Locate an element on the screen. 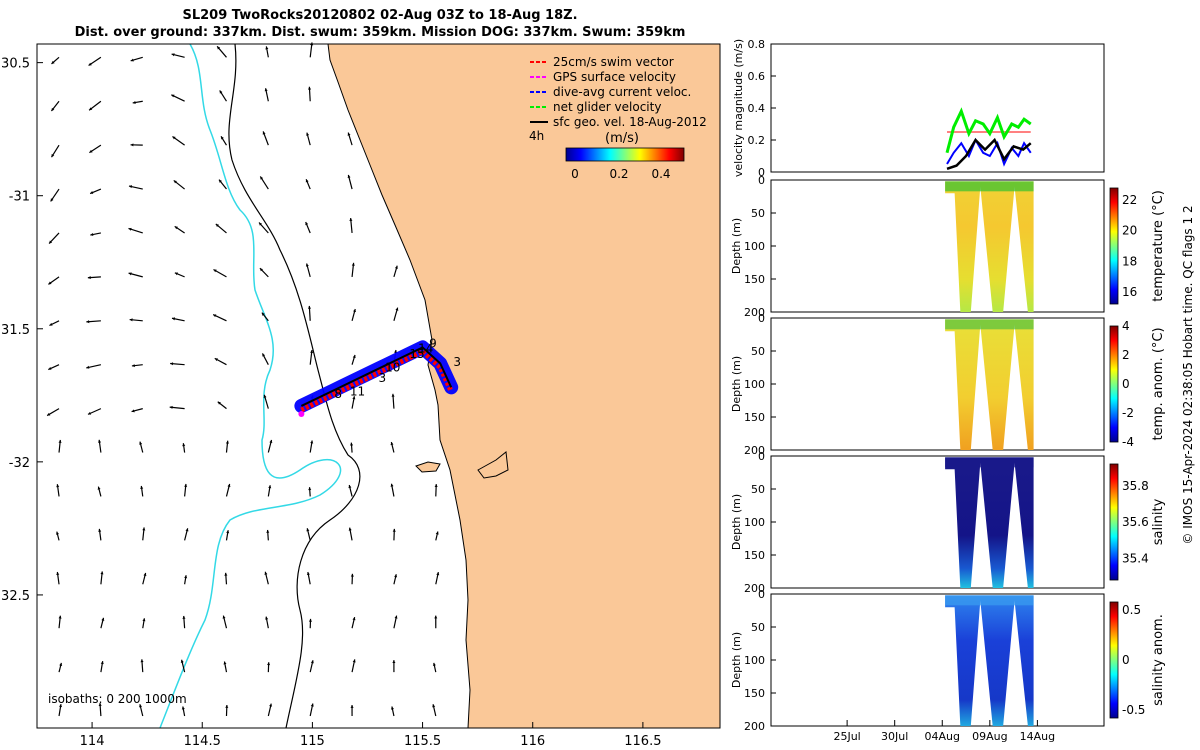  section-colorbar-tick: 4 is located at coordinates (1126, 326).